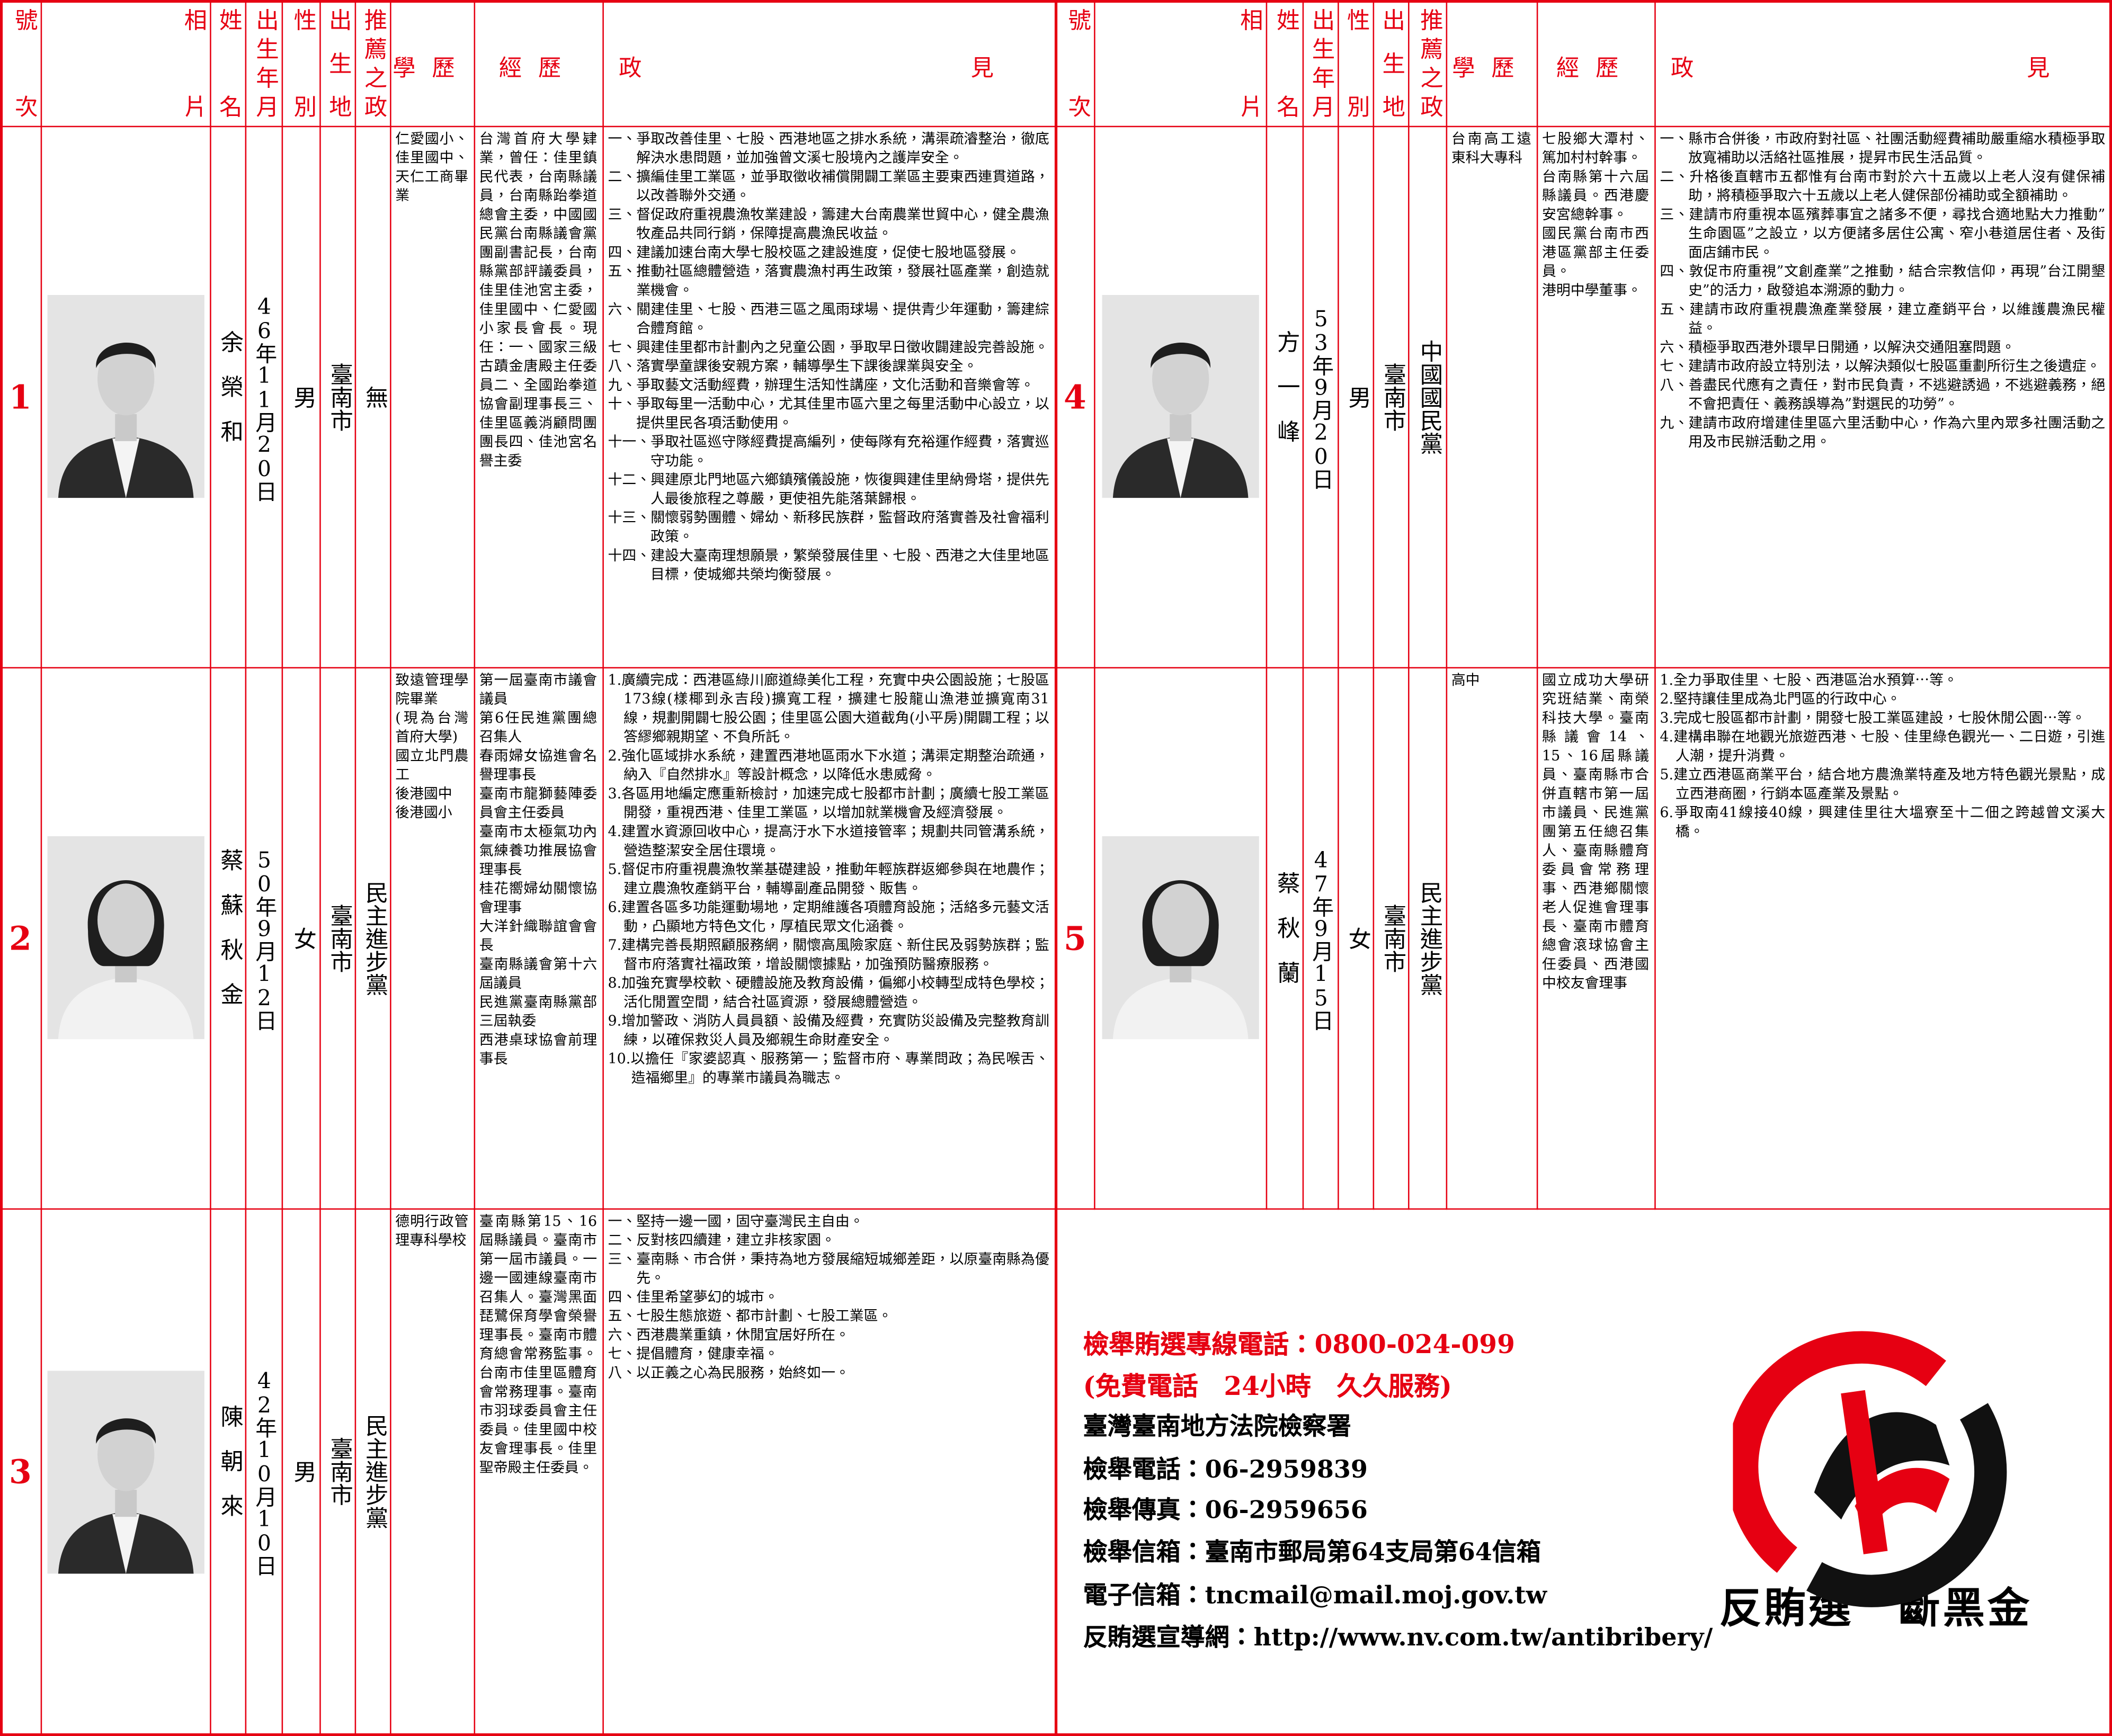  I want to click on number-cell: 1, so click(21, 398).